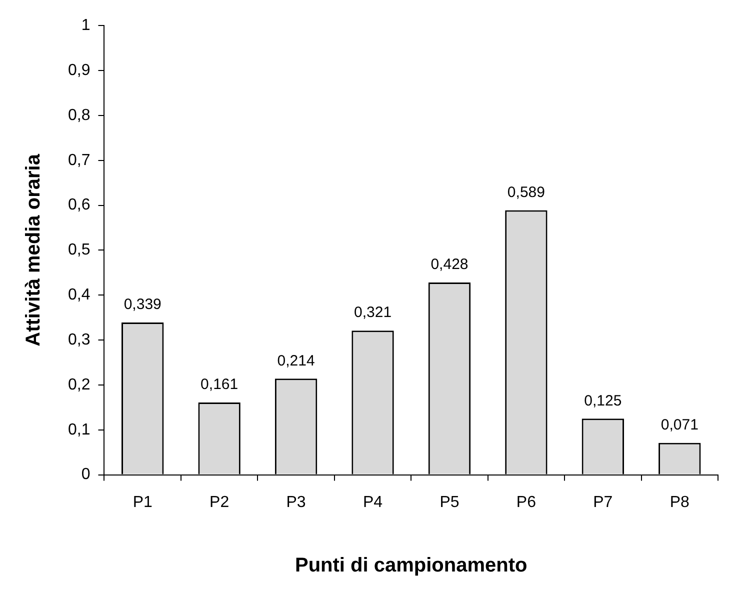 The width and height of the screenshot is (736, 600). I want to click on x-tick-label: P5, so click(450, 502).